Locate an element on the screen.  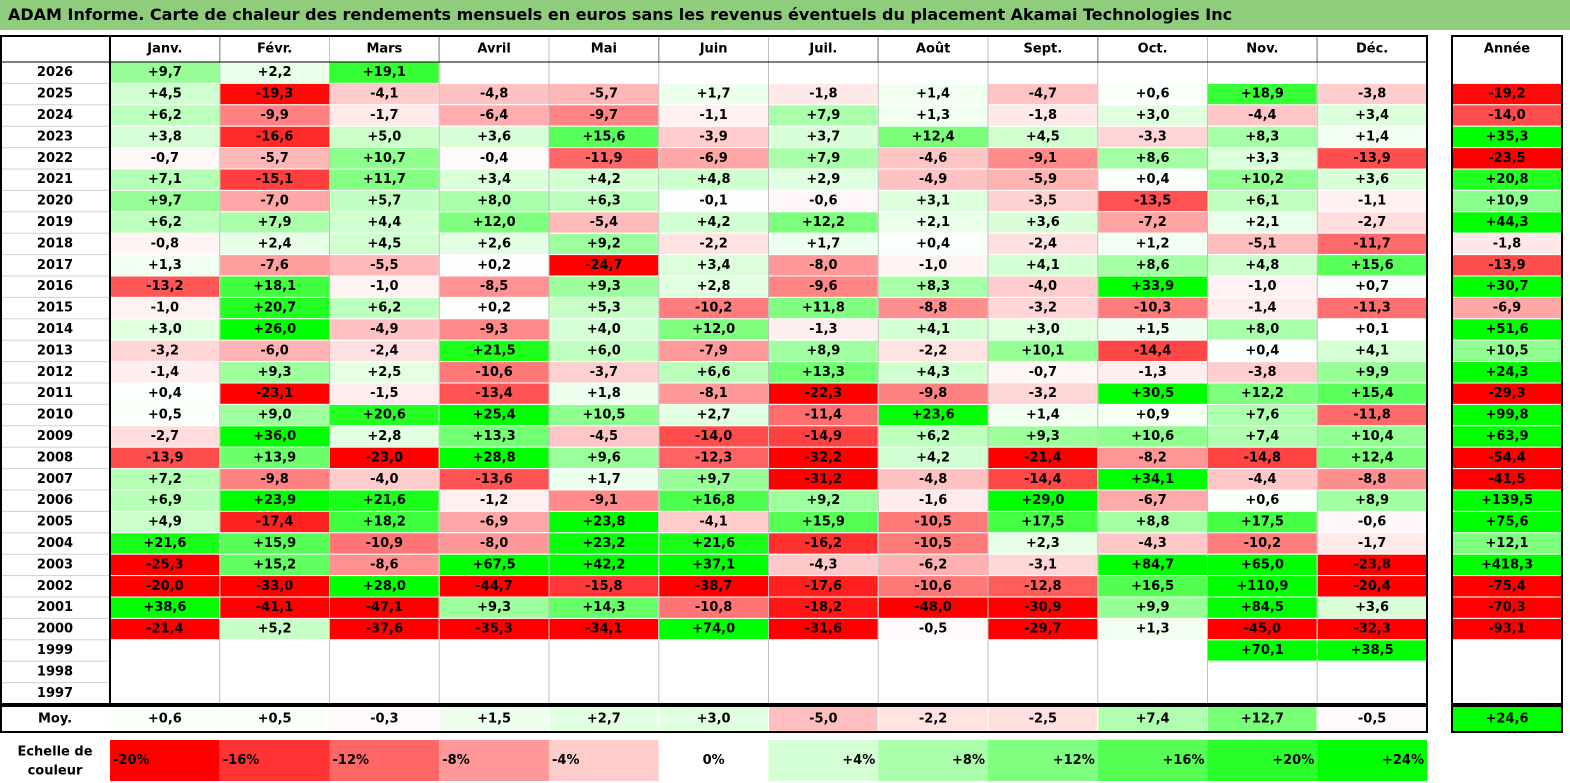
cell-value: -23,0 is located at coordinates (384, 457).